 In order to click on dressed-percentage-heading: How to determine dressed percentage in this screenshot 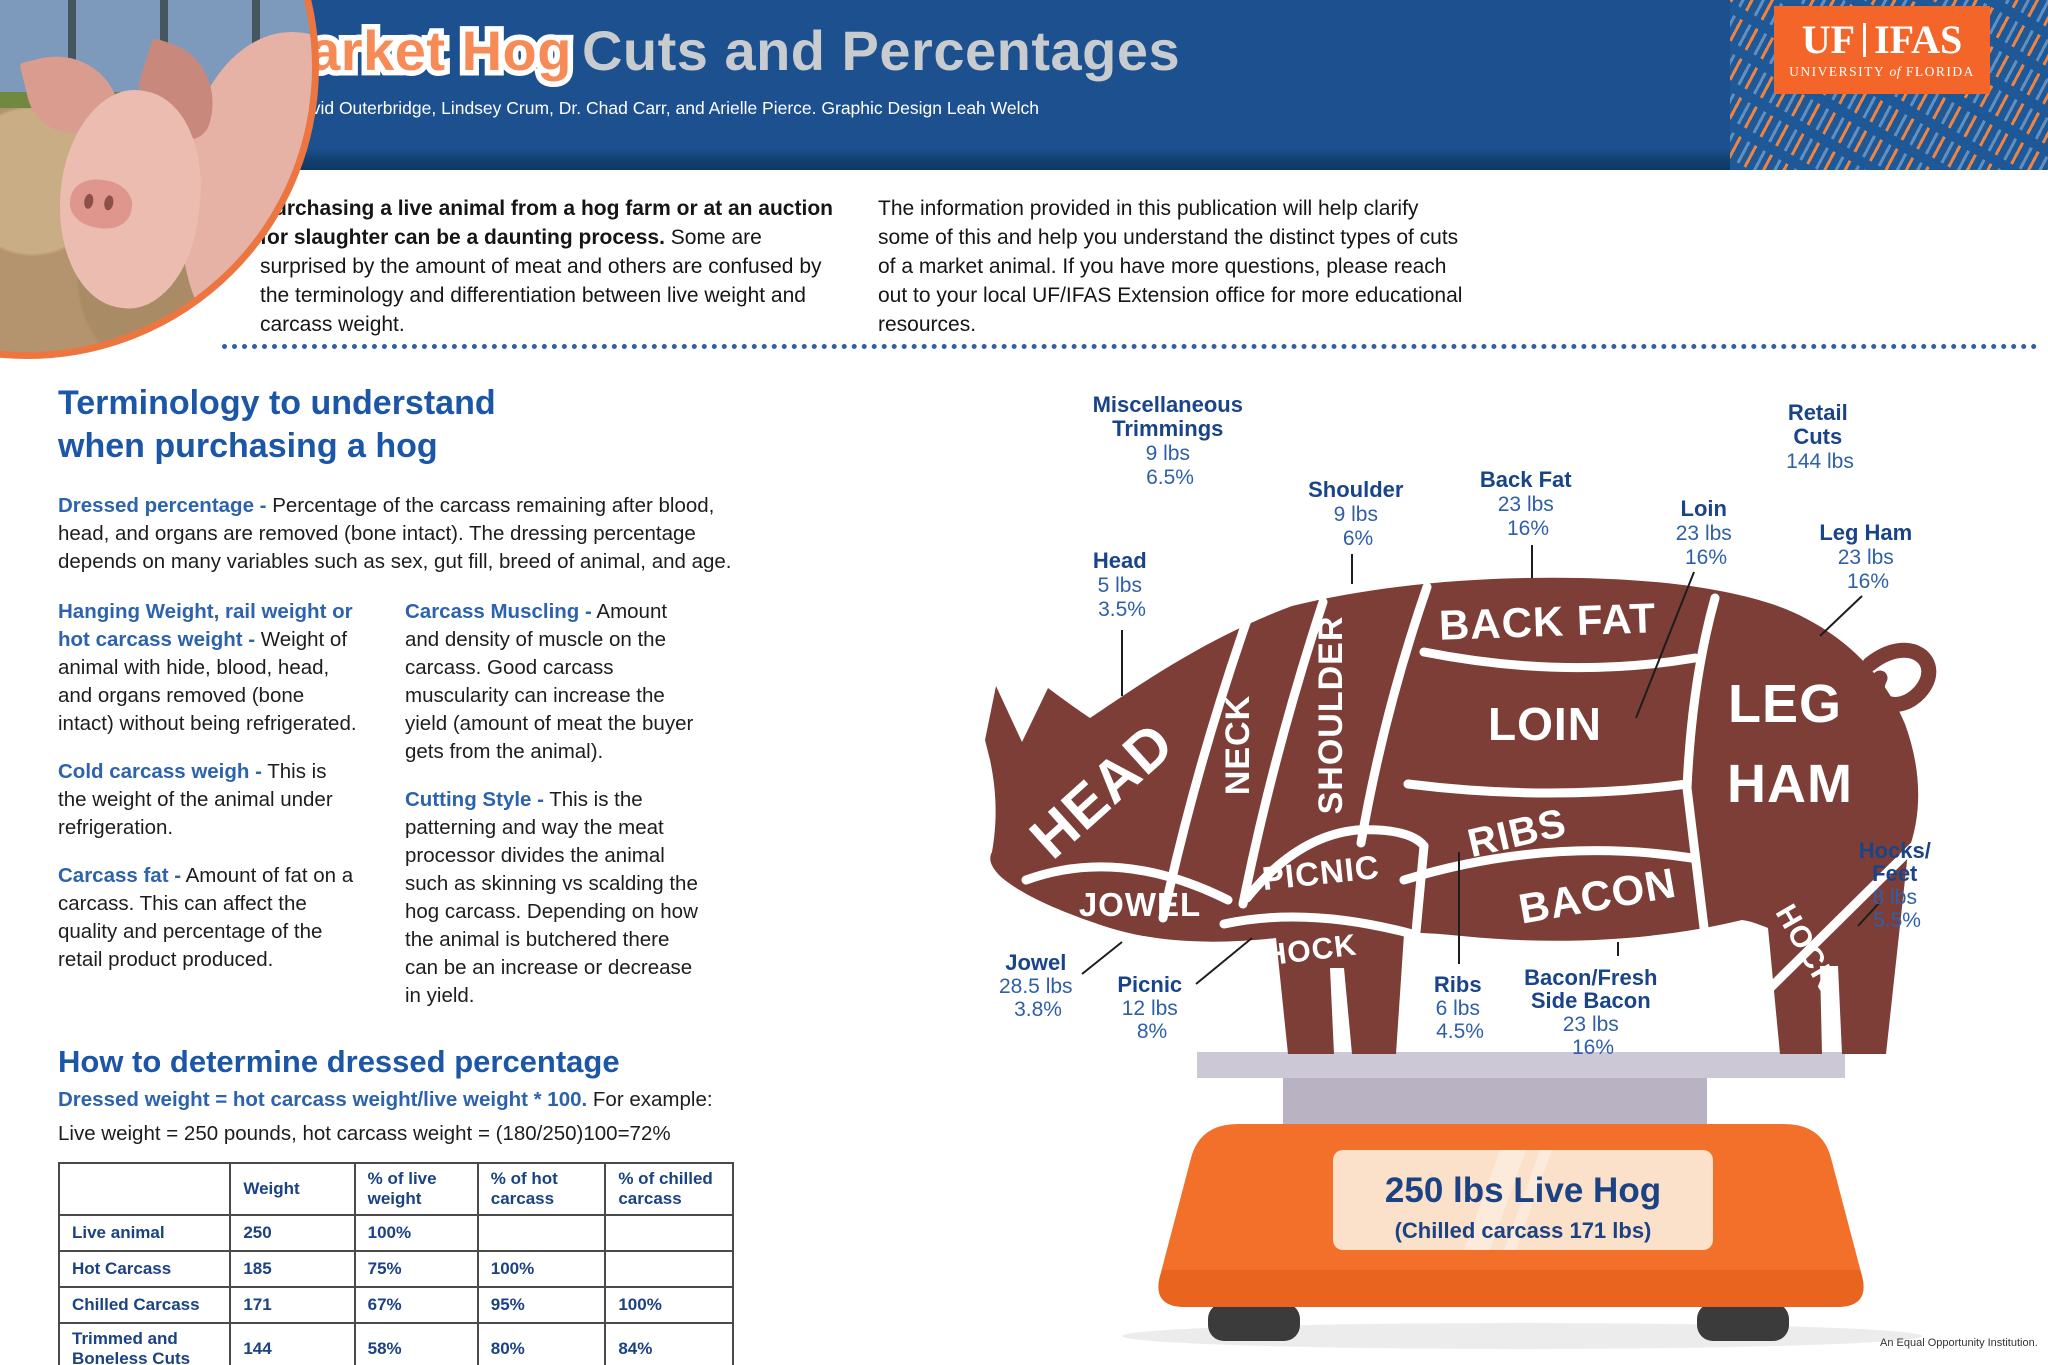, I will do `click(339, 1061)`.